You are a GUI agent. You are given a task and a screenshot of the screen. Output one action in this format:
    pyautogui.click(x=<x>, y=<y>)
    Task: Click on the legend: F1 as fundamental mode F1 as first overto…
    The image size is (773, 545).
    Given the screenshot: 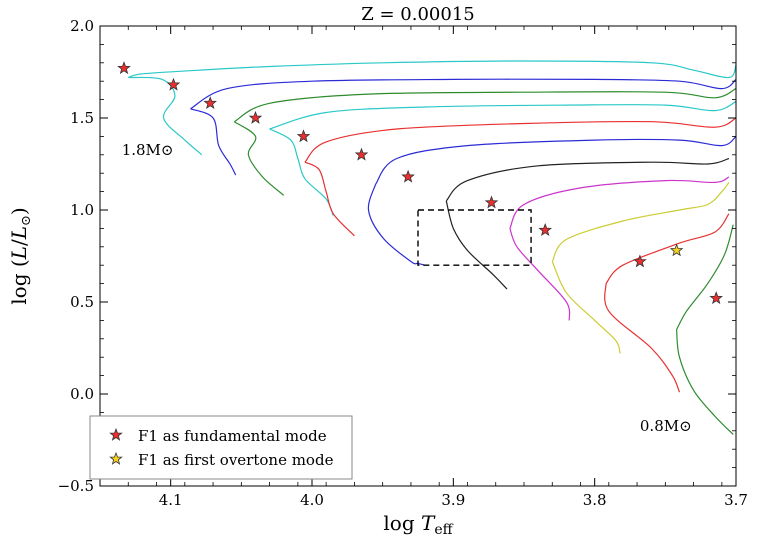 What is the action you would take?
    pyautogui.click(x=221, y=447)
    